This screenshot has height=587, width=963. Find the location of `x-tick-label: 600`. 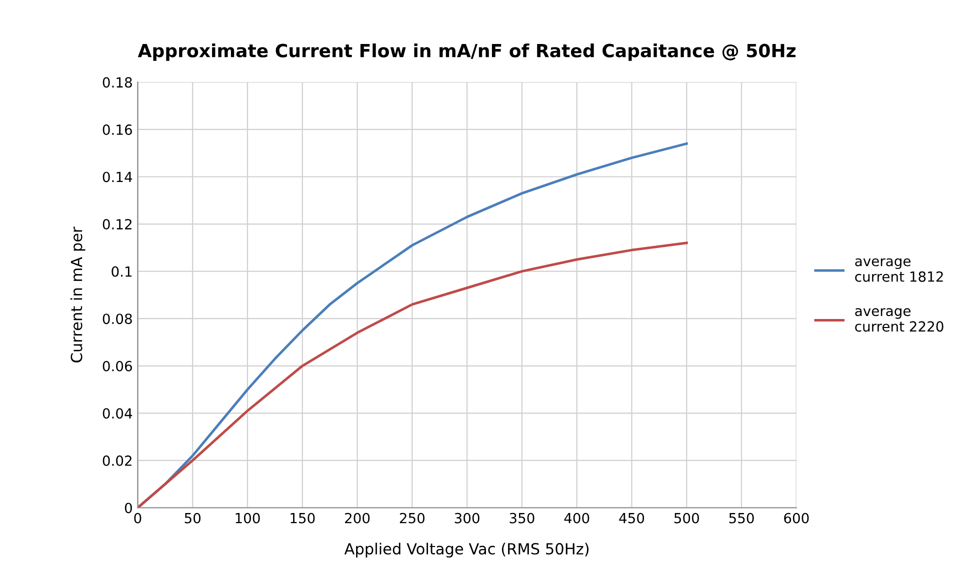

x-tick-label: 600 is located at coordinates (796, 518).